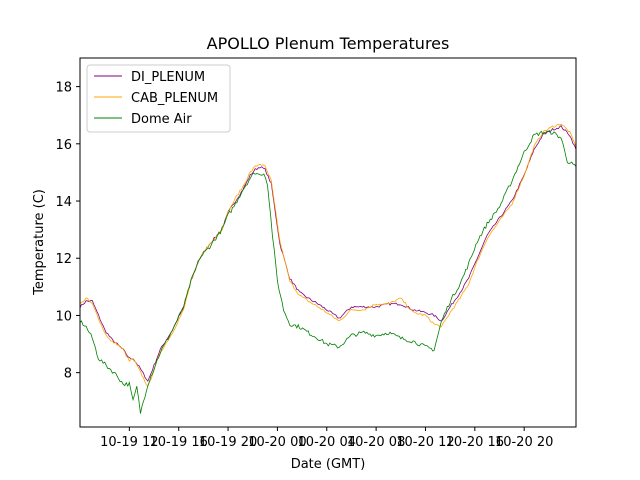 This screenshot has height=480, width=640. Describe the element at coordinates (67, 231) in the screenshot. I see `y-axis: 8 10 12 14 16 18` at that location.